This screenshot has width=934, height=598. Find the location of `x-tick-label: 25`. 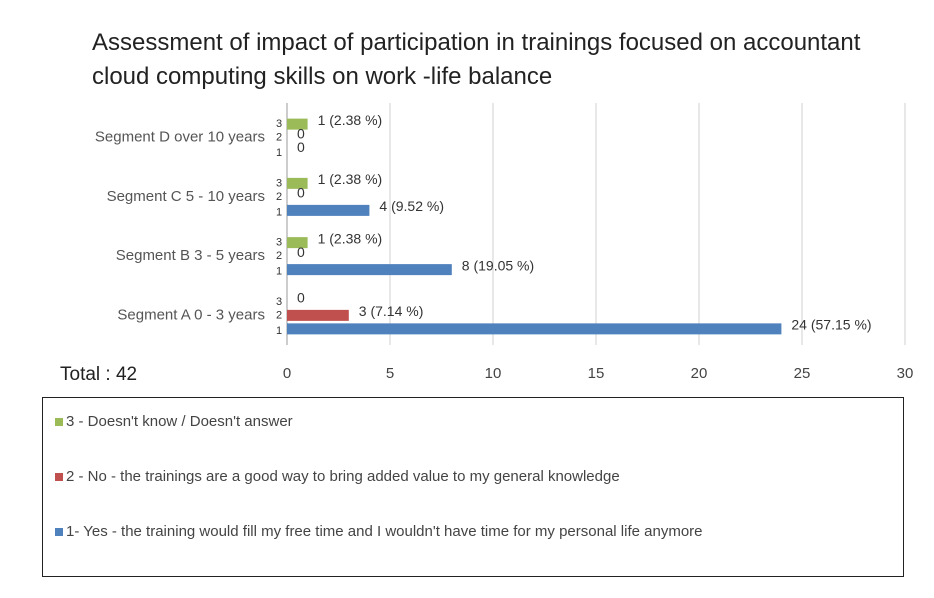

x-tick-label: 25 is located at coordinates (802, 373).